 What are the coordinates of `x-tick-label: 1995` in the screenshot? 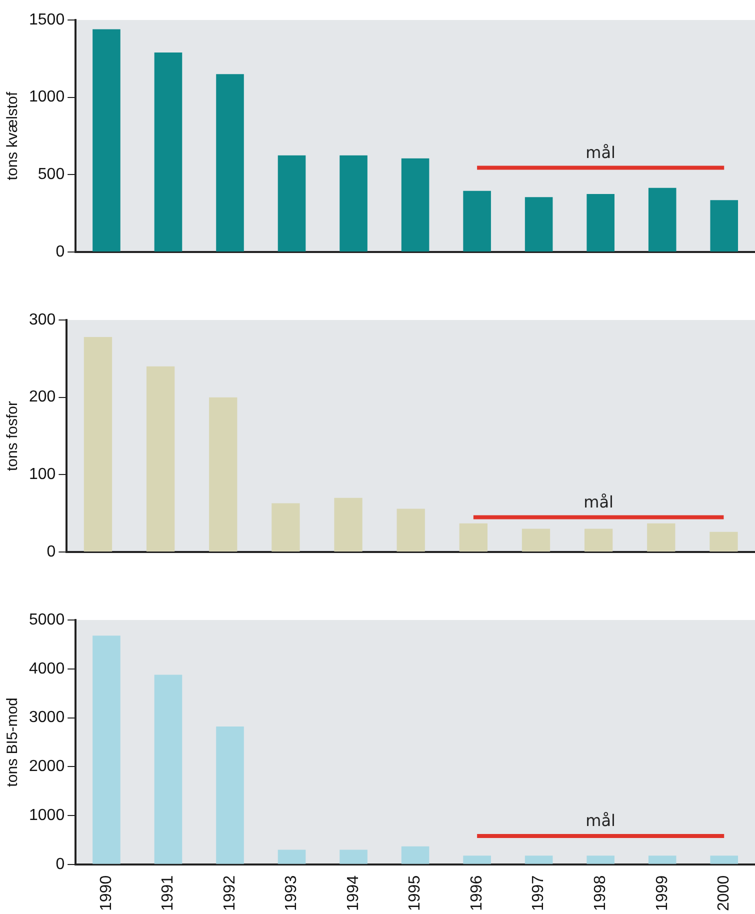 It's located at (415, 893).